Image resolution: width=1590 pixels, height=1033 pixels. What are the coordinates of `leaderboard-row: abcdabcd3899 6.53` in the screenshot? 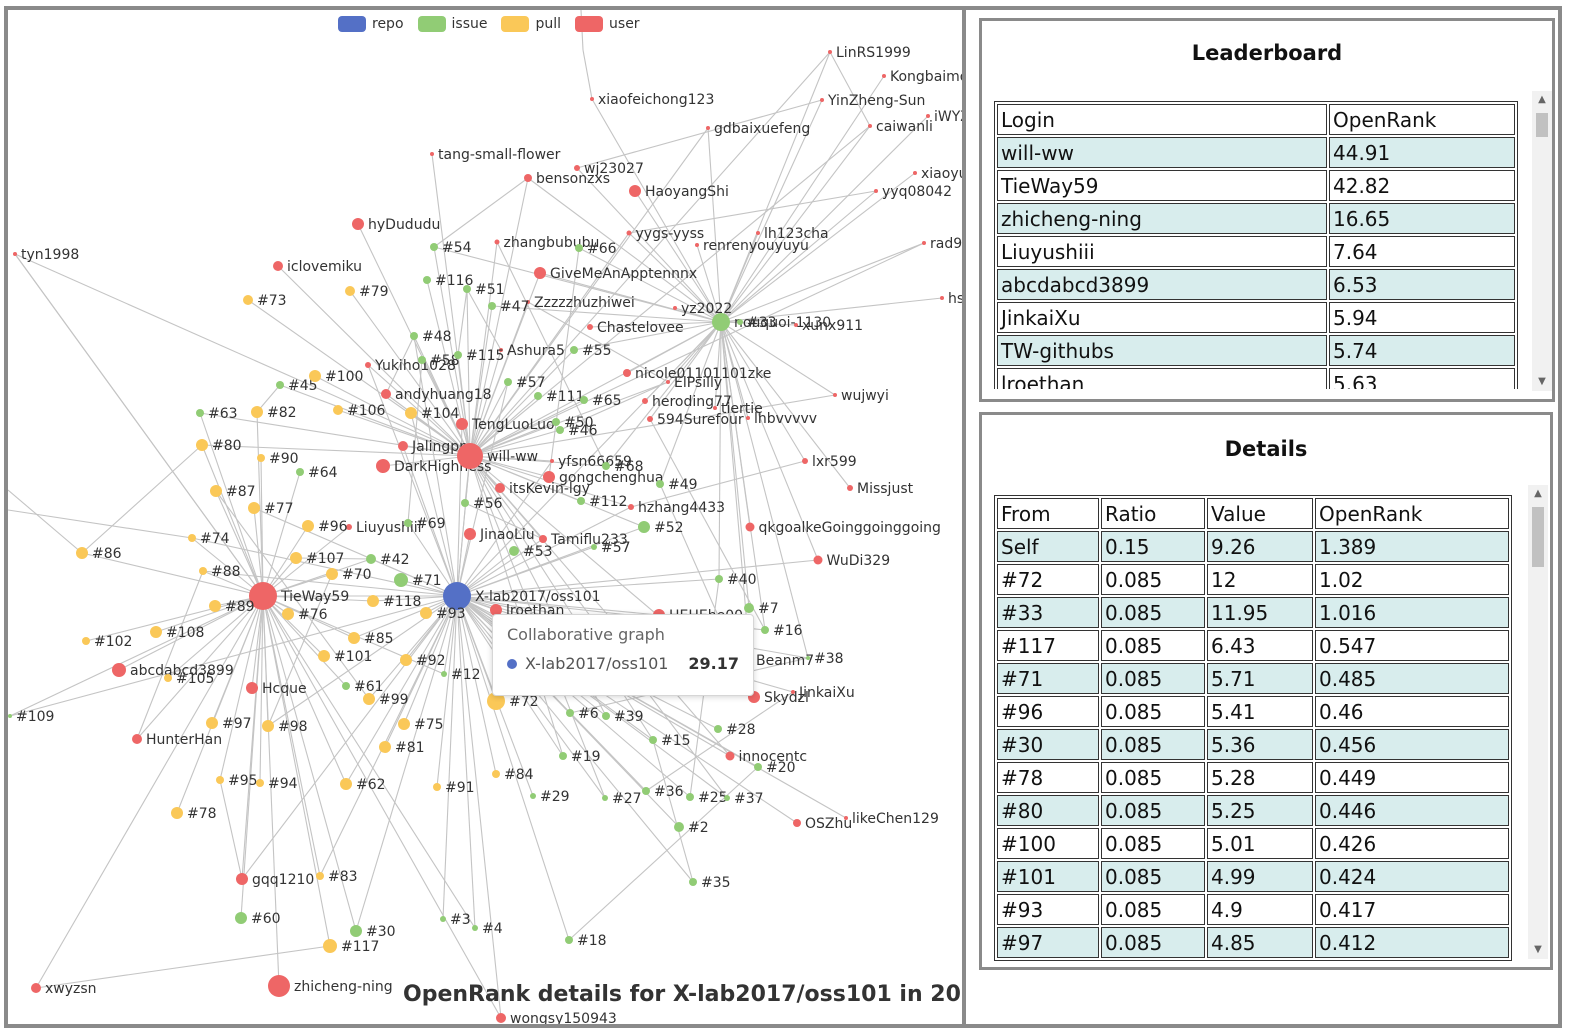 It's located at (1256, 284).